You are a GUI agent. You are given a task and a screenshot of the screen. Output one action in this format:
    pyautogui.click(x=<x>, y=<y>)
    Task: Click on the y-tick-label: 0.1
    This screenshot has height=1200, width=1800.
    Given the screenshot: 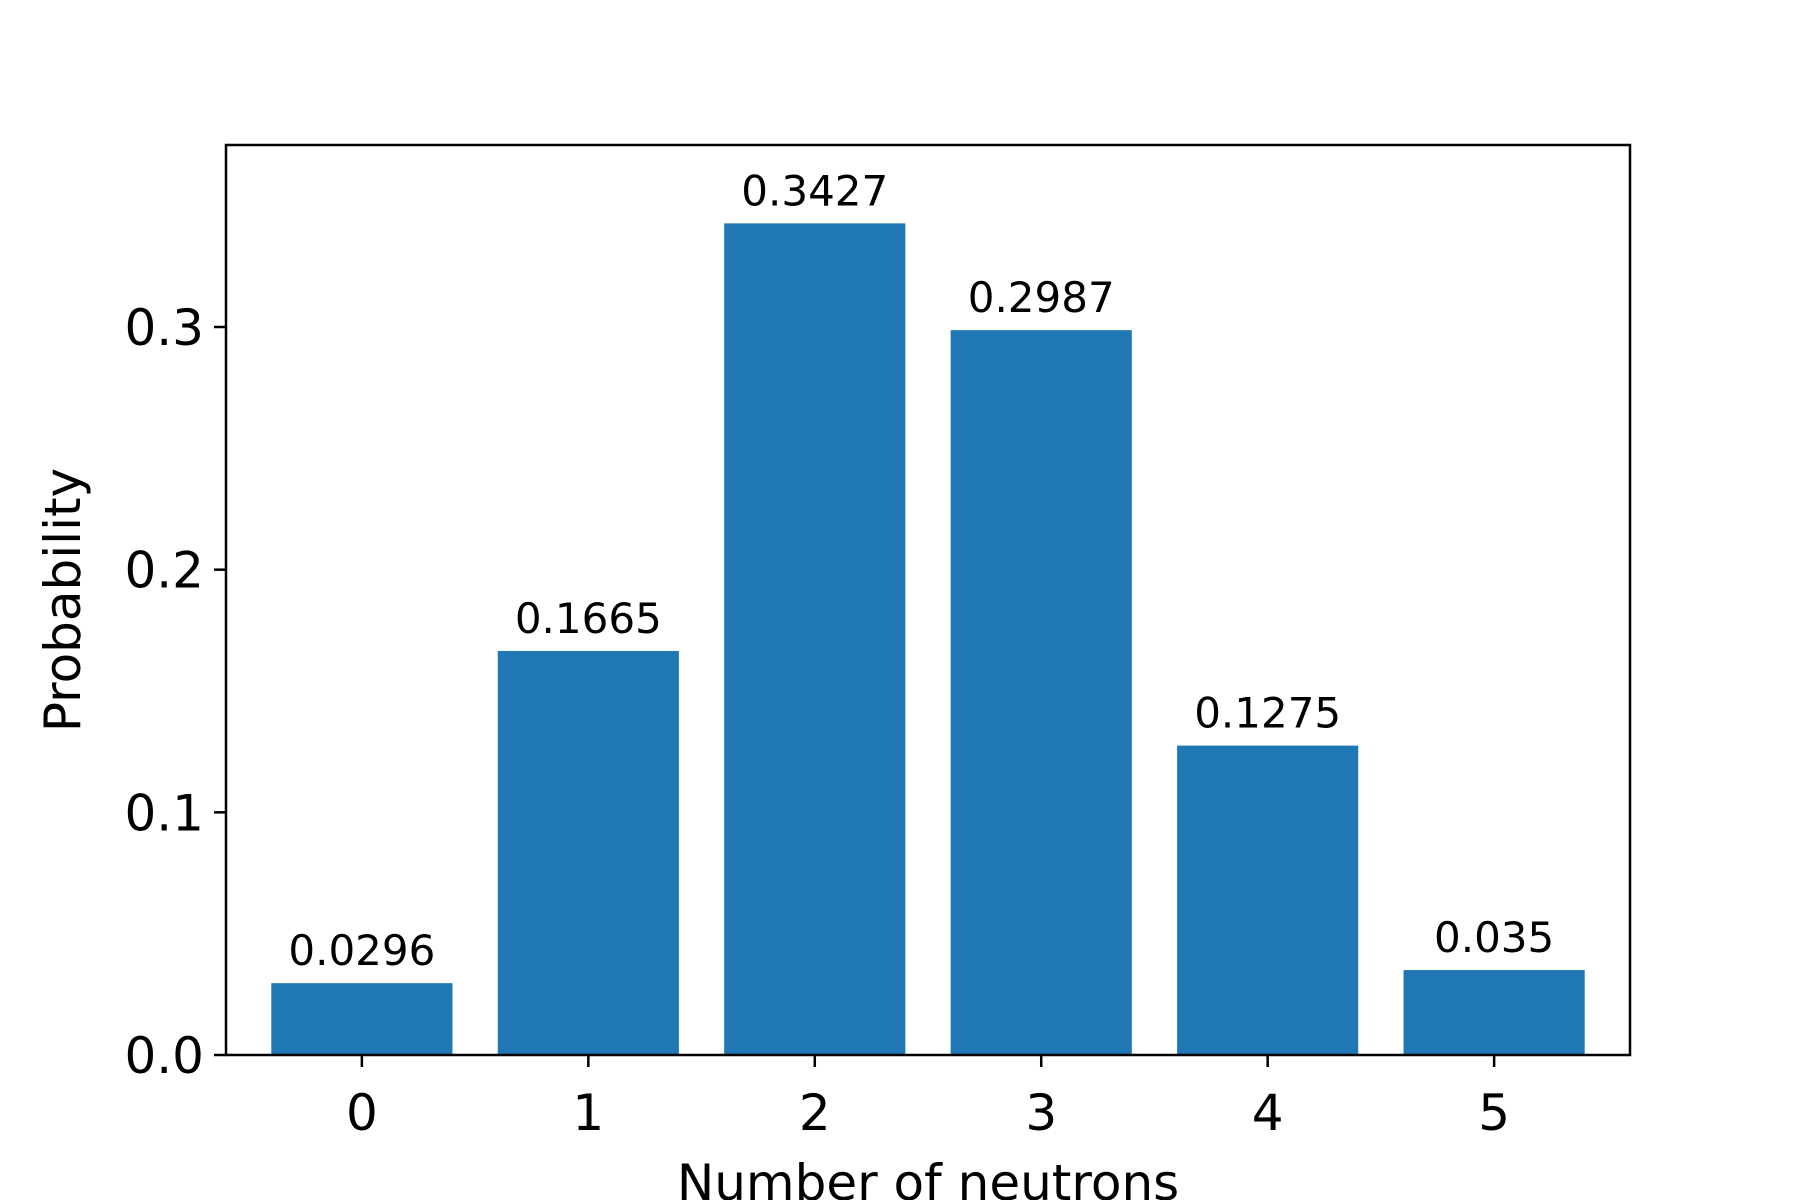 What is the action you would take?
    pyautogui.click(x=164, y=813)
    